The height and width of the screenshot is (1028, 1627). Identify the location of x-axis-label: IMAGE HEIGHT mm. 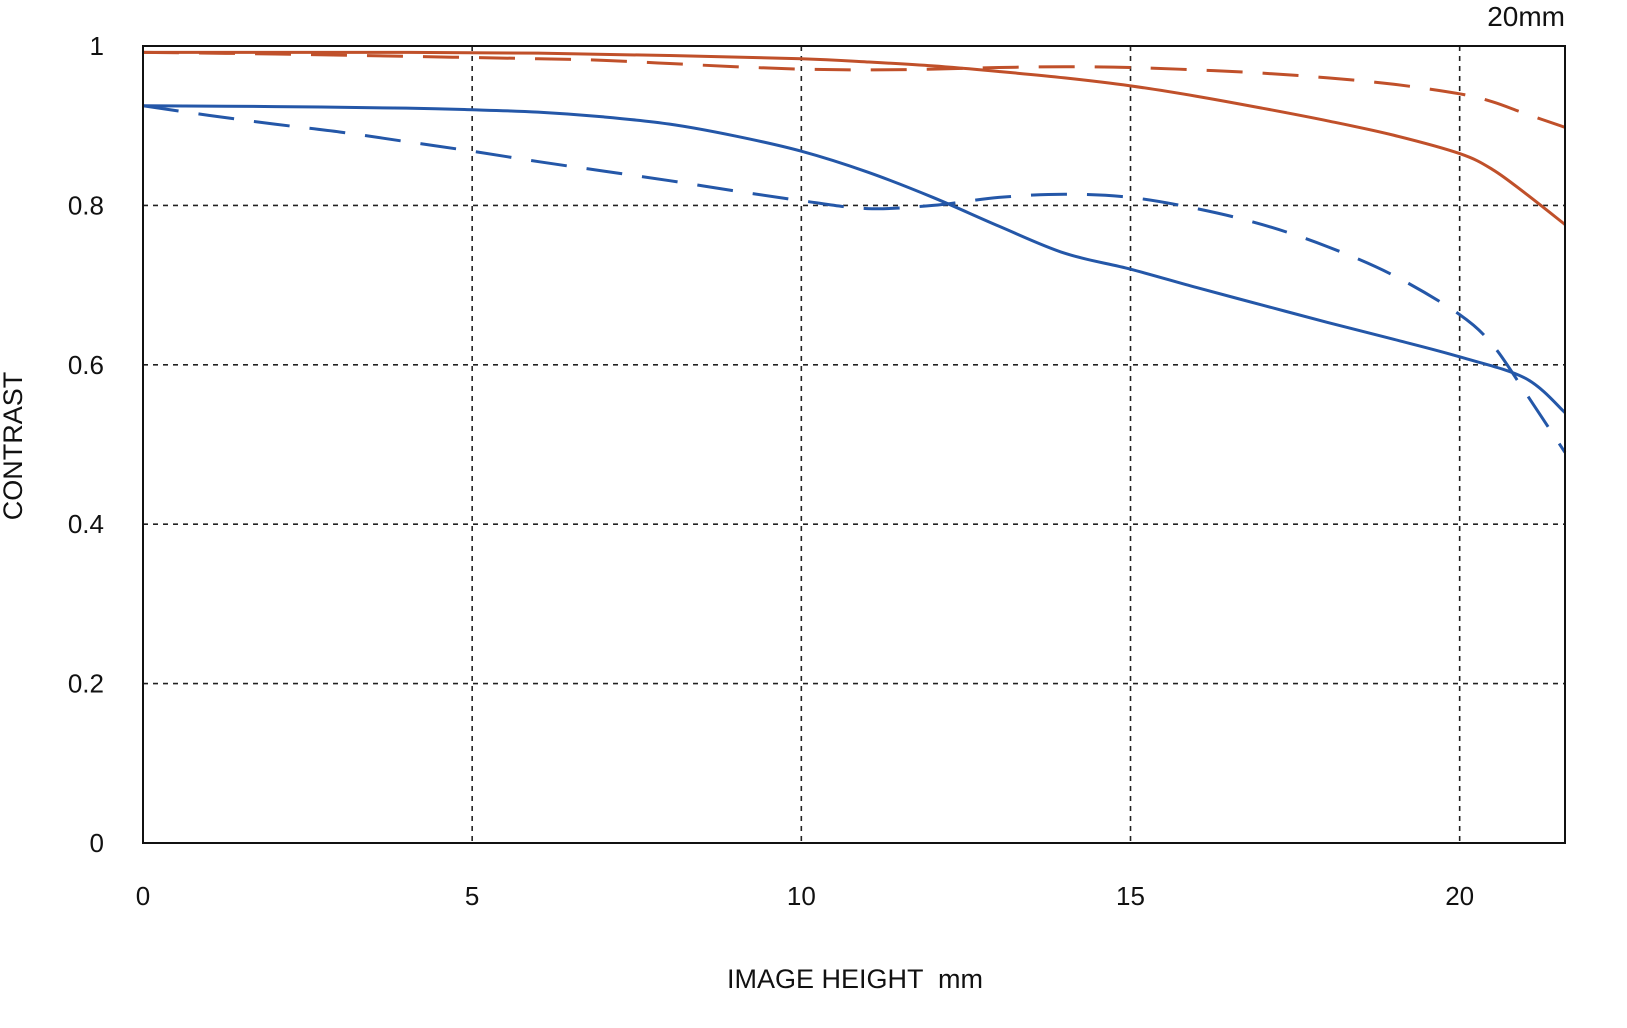
(855, 979).